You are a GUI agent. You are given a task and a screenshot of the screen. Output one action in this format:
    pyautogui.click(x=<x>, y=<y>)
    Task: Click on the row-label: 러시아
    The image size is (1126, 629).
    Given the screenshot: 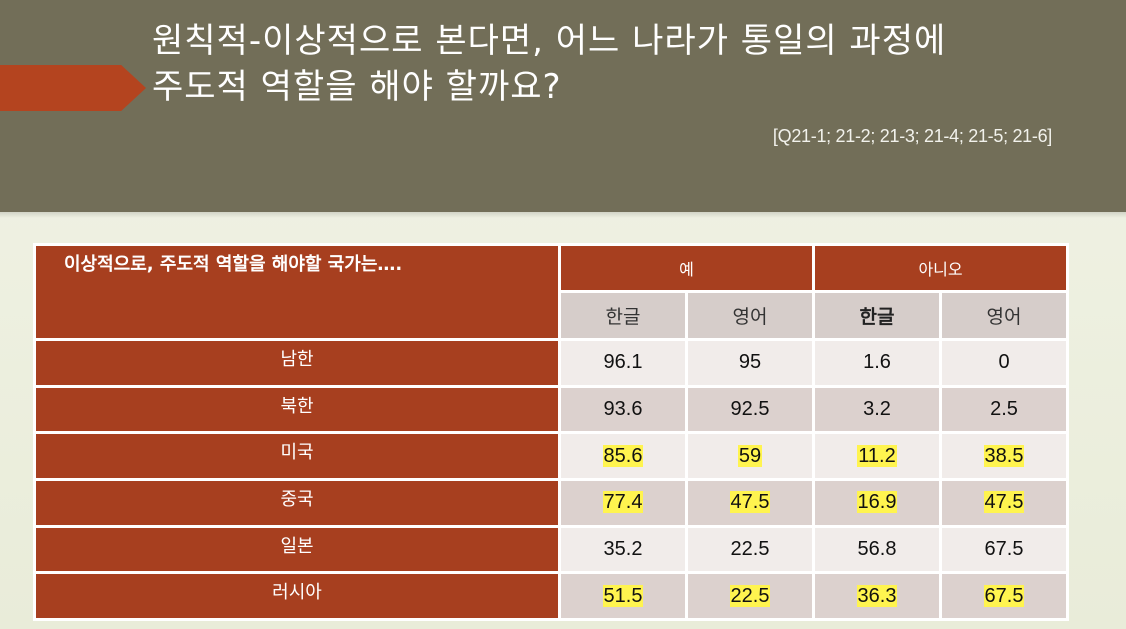 What is the action you would take?
    pyautogui.click(x=297, y=596)
    